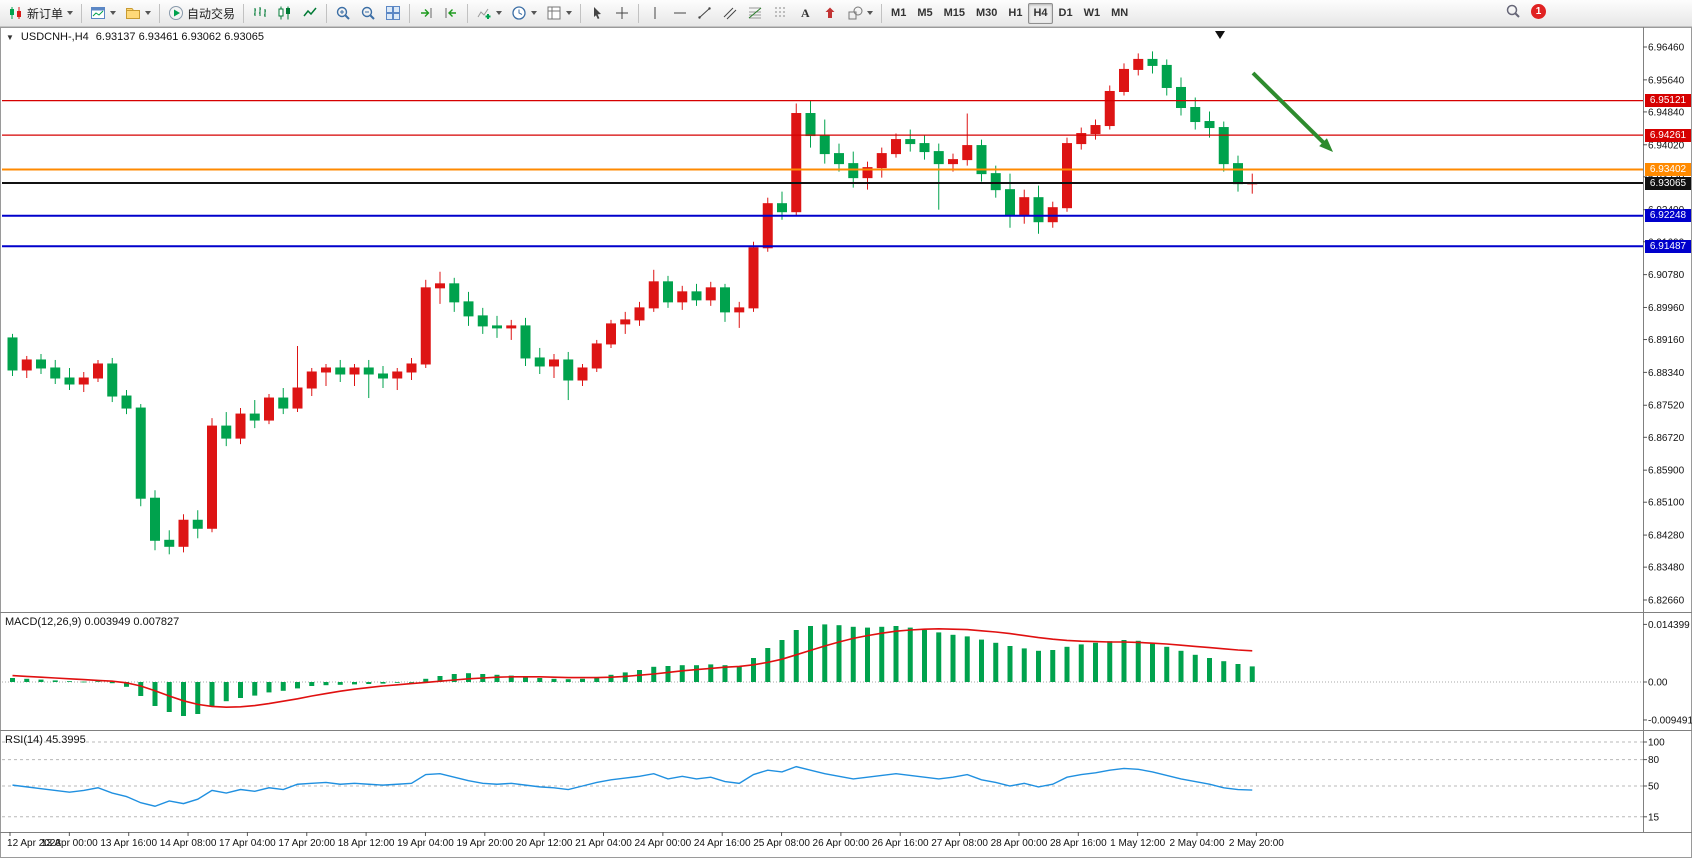  Describe the element at coordinates (805, 13) in the screenshot. I see `text-tool-button: A` at that location.